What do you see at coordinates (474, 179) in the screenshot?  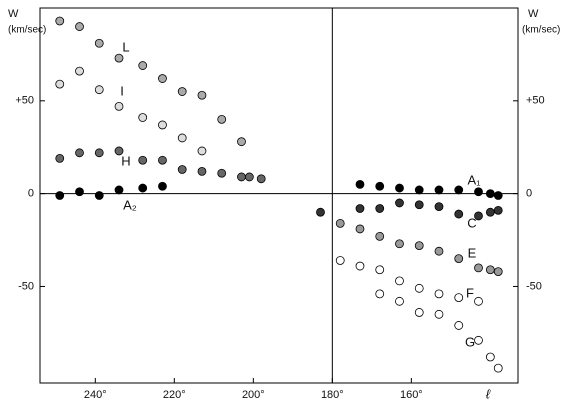 I see `series-label: A₁` at bounding box center [474, 179].